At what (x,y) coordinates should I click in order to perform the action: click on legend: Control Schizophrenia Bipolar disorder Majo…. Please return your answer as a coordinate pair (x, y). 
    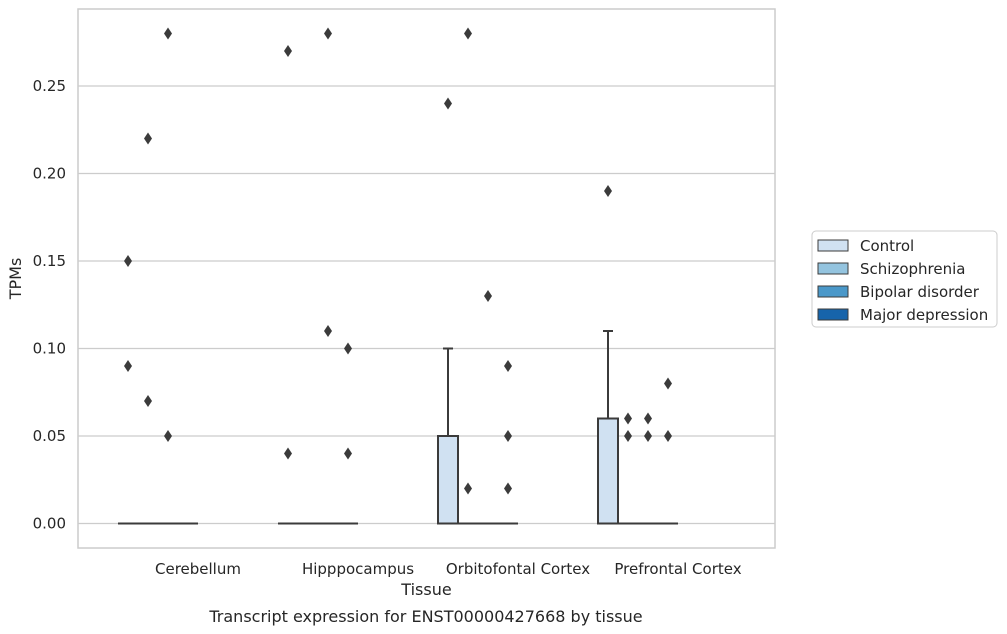
    Looking at the image, I should click on (904, 279).